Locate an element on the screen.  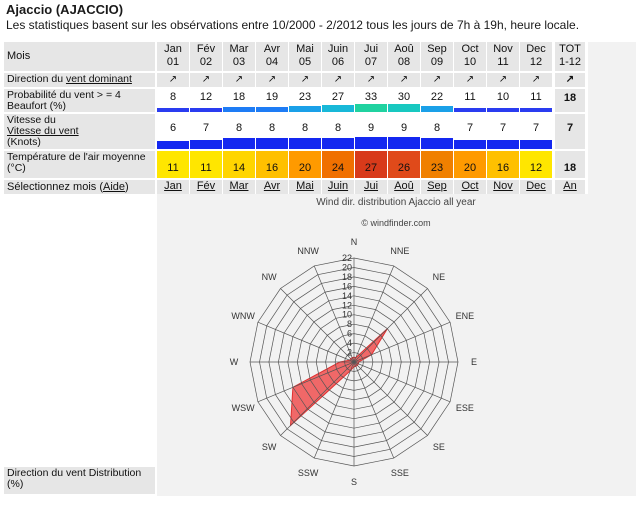
total-select-link: An is located at coordinates (570, 187).